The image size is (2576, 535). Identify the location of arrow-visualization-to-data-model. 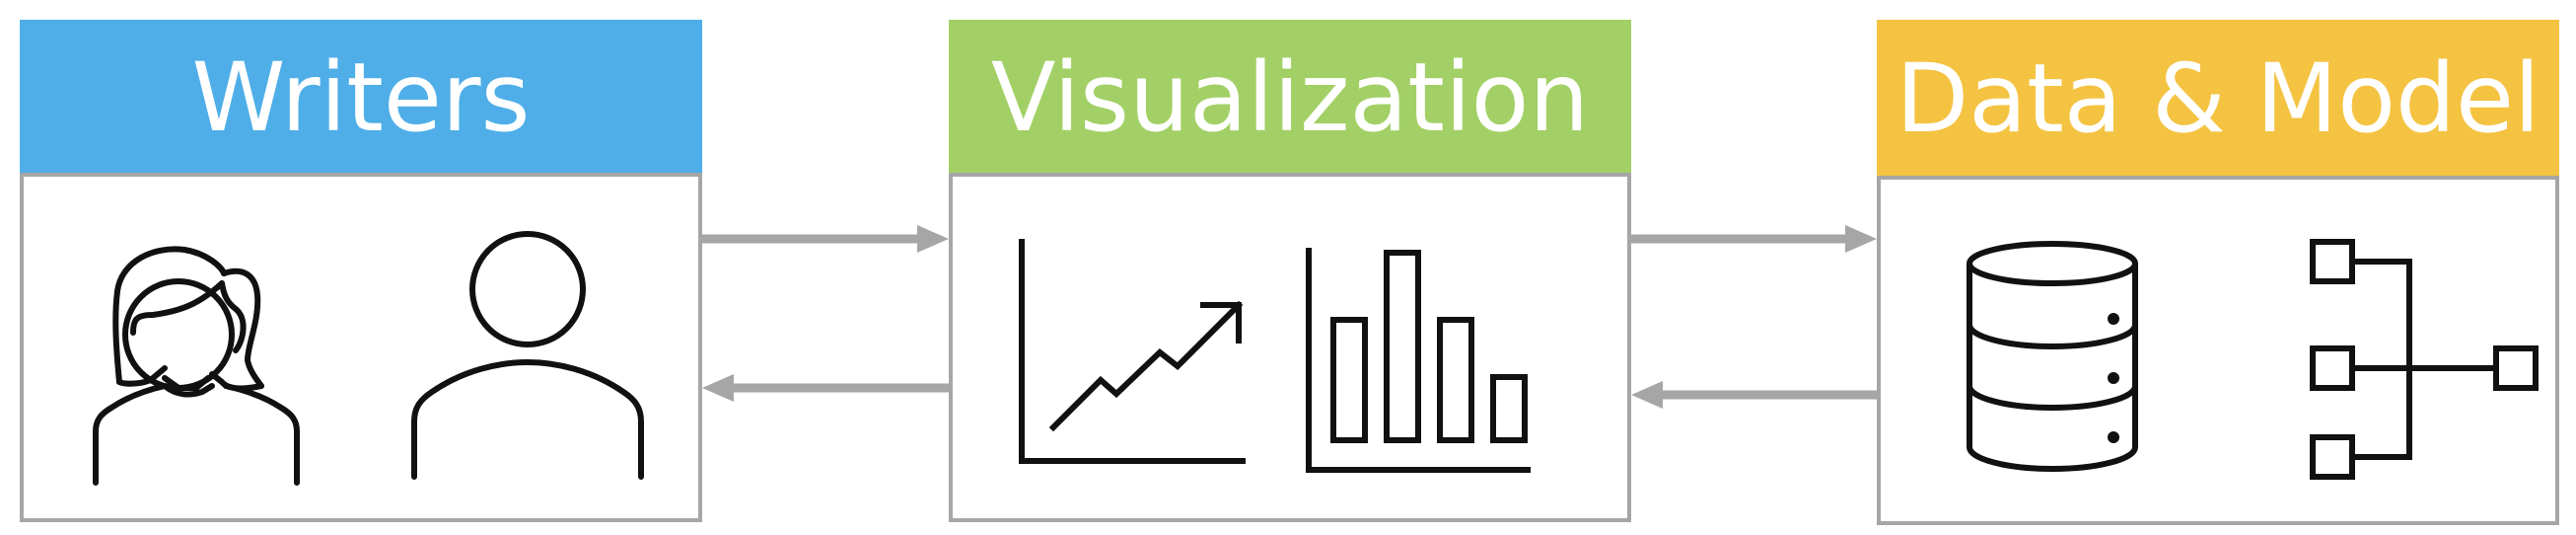
(1754, 239).